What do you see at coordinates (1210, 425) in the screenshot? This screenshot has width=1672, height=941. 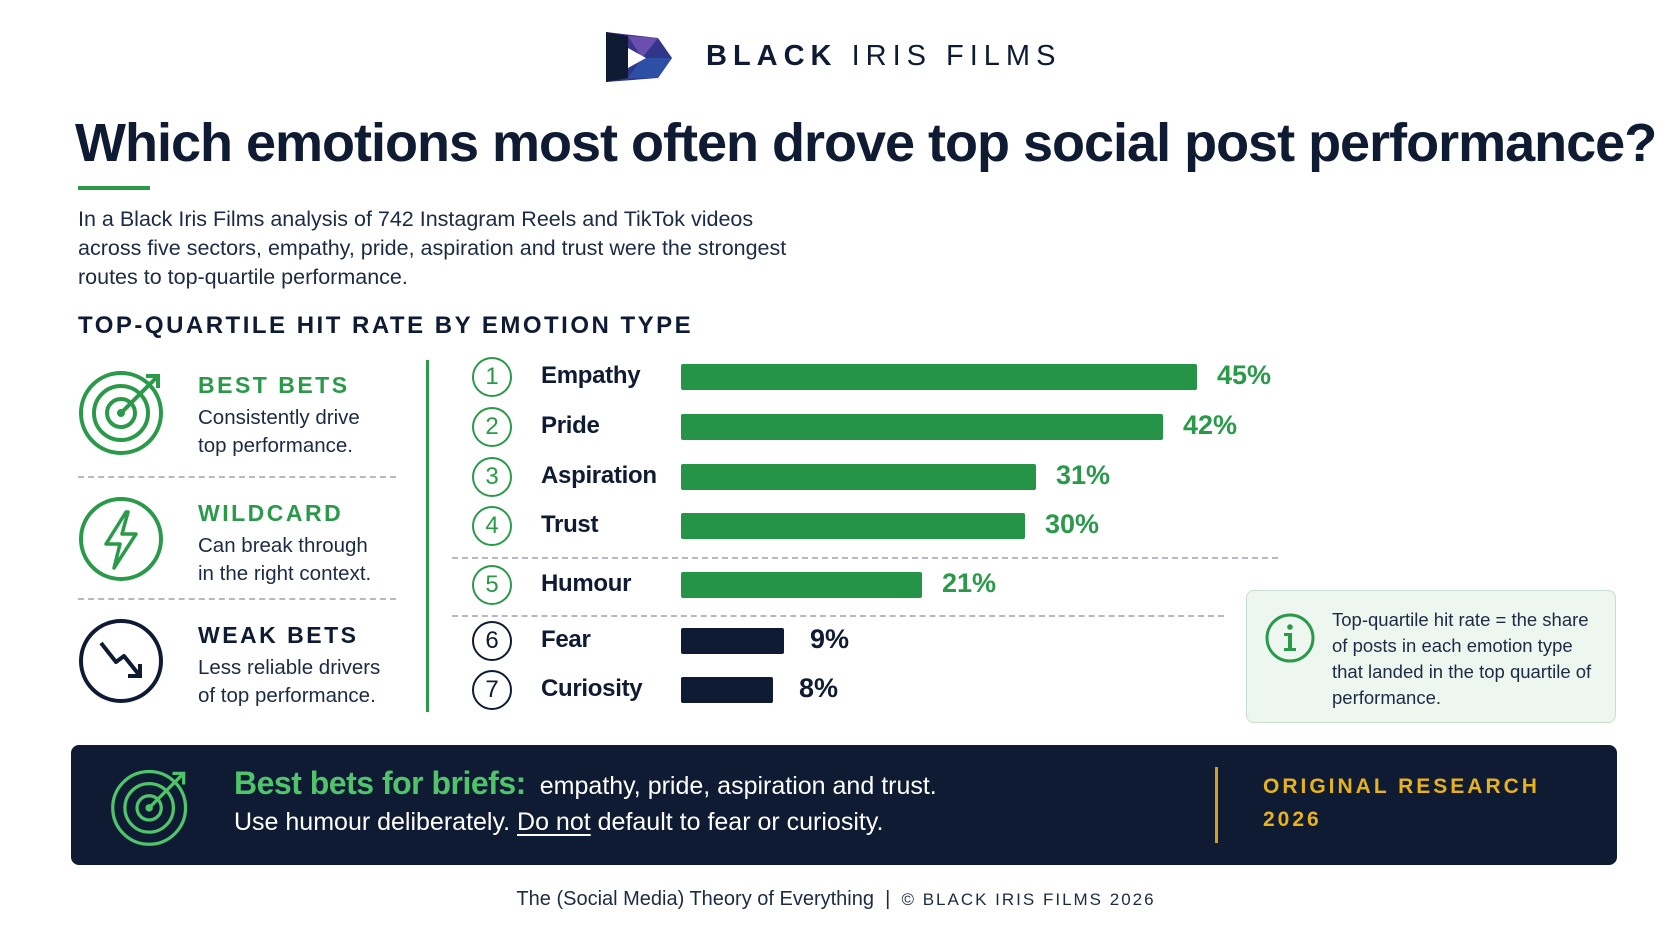 I see `value-label: 42%` at bounding box center [1210, 425].